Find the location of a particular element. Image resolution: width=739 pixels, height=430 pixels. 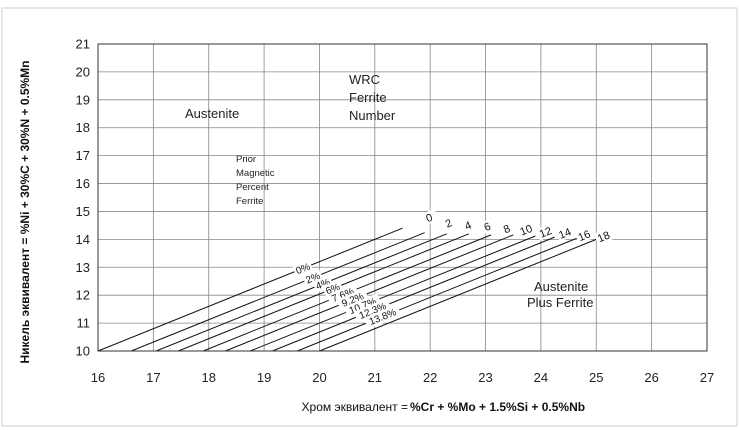

y-tick-label: 10 is located at coordinates (83, 351).